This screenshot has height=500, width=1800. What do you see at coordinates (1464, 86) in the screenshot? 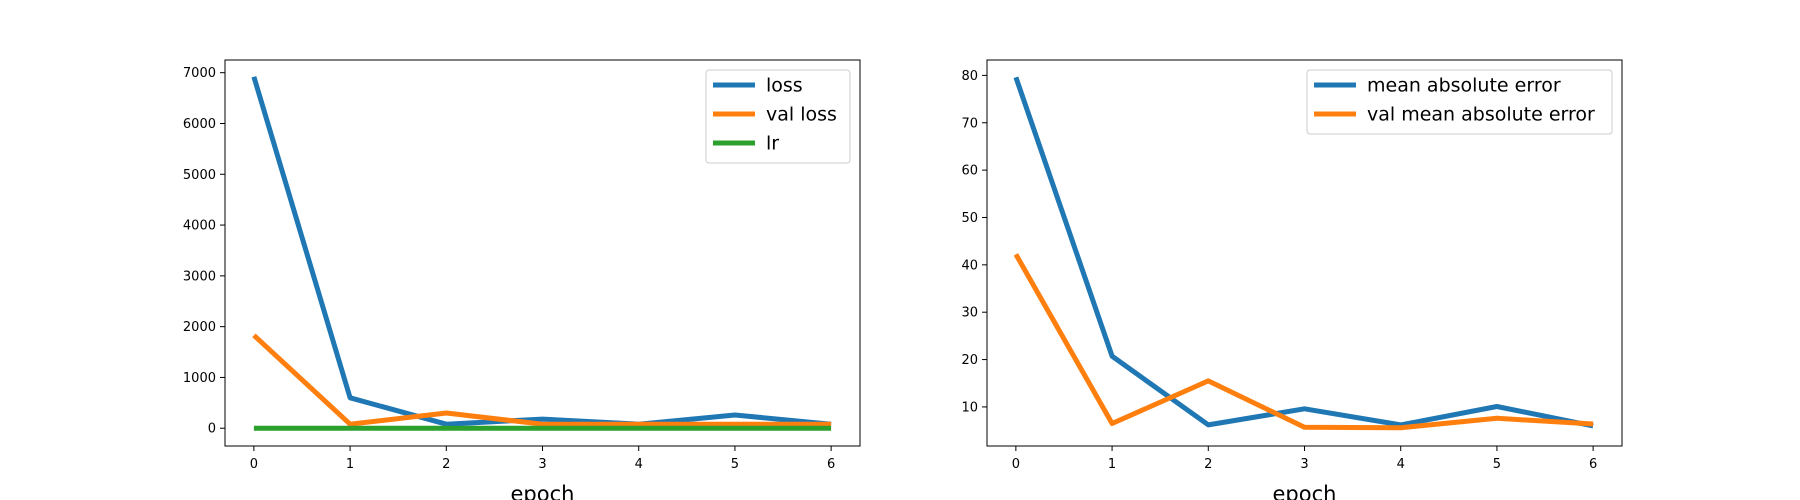
I see `legend-label-mean-absolute-error: mean absolute error` at bounding box center [1464, 86].